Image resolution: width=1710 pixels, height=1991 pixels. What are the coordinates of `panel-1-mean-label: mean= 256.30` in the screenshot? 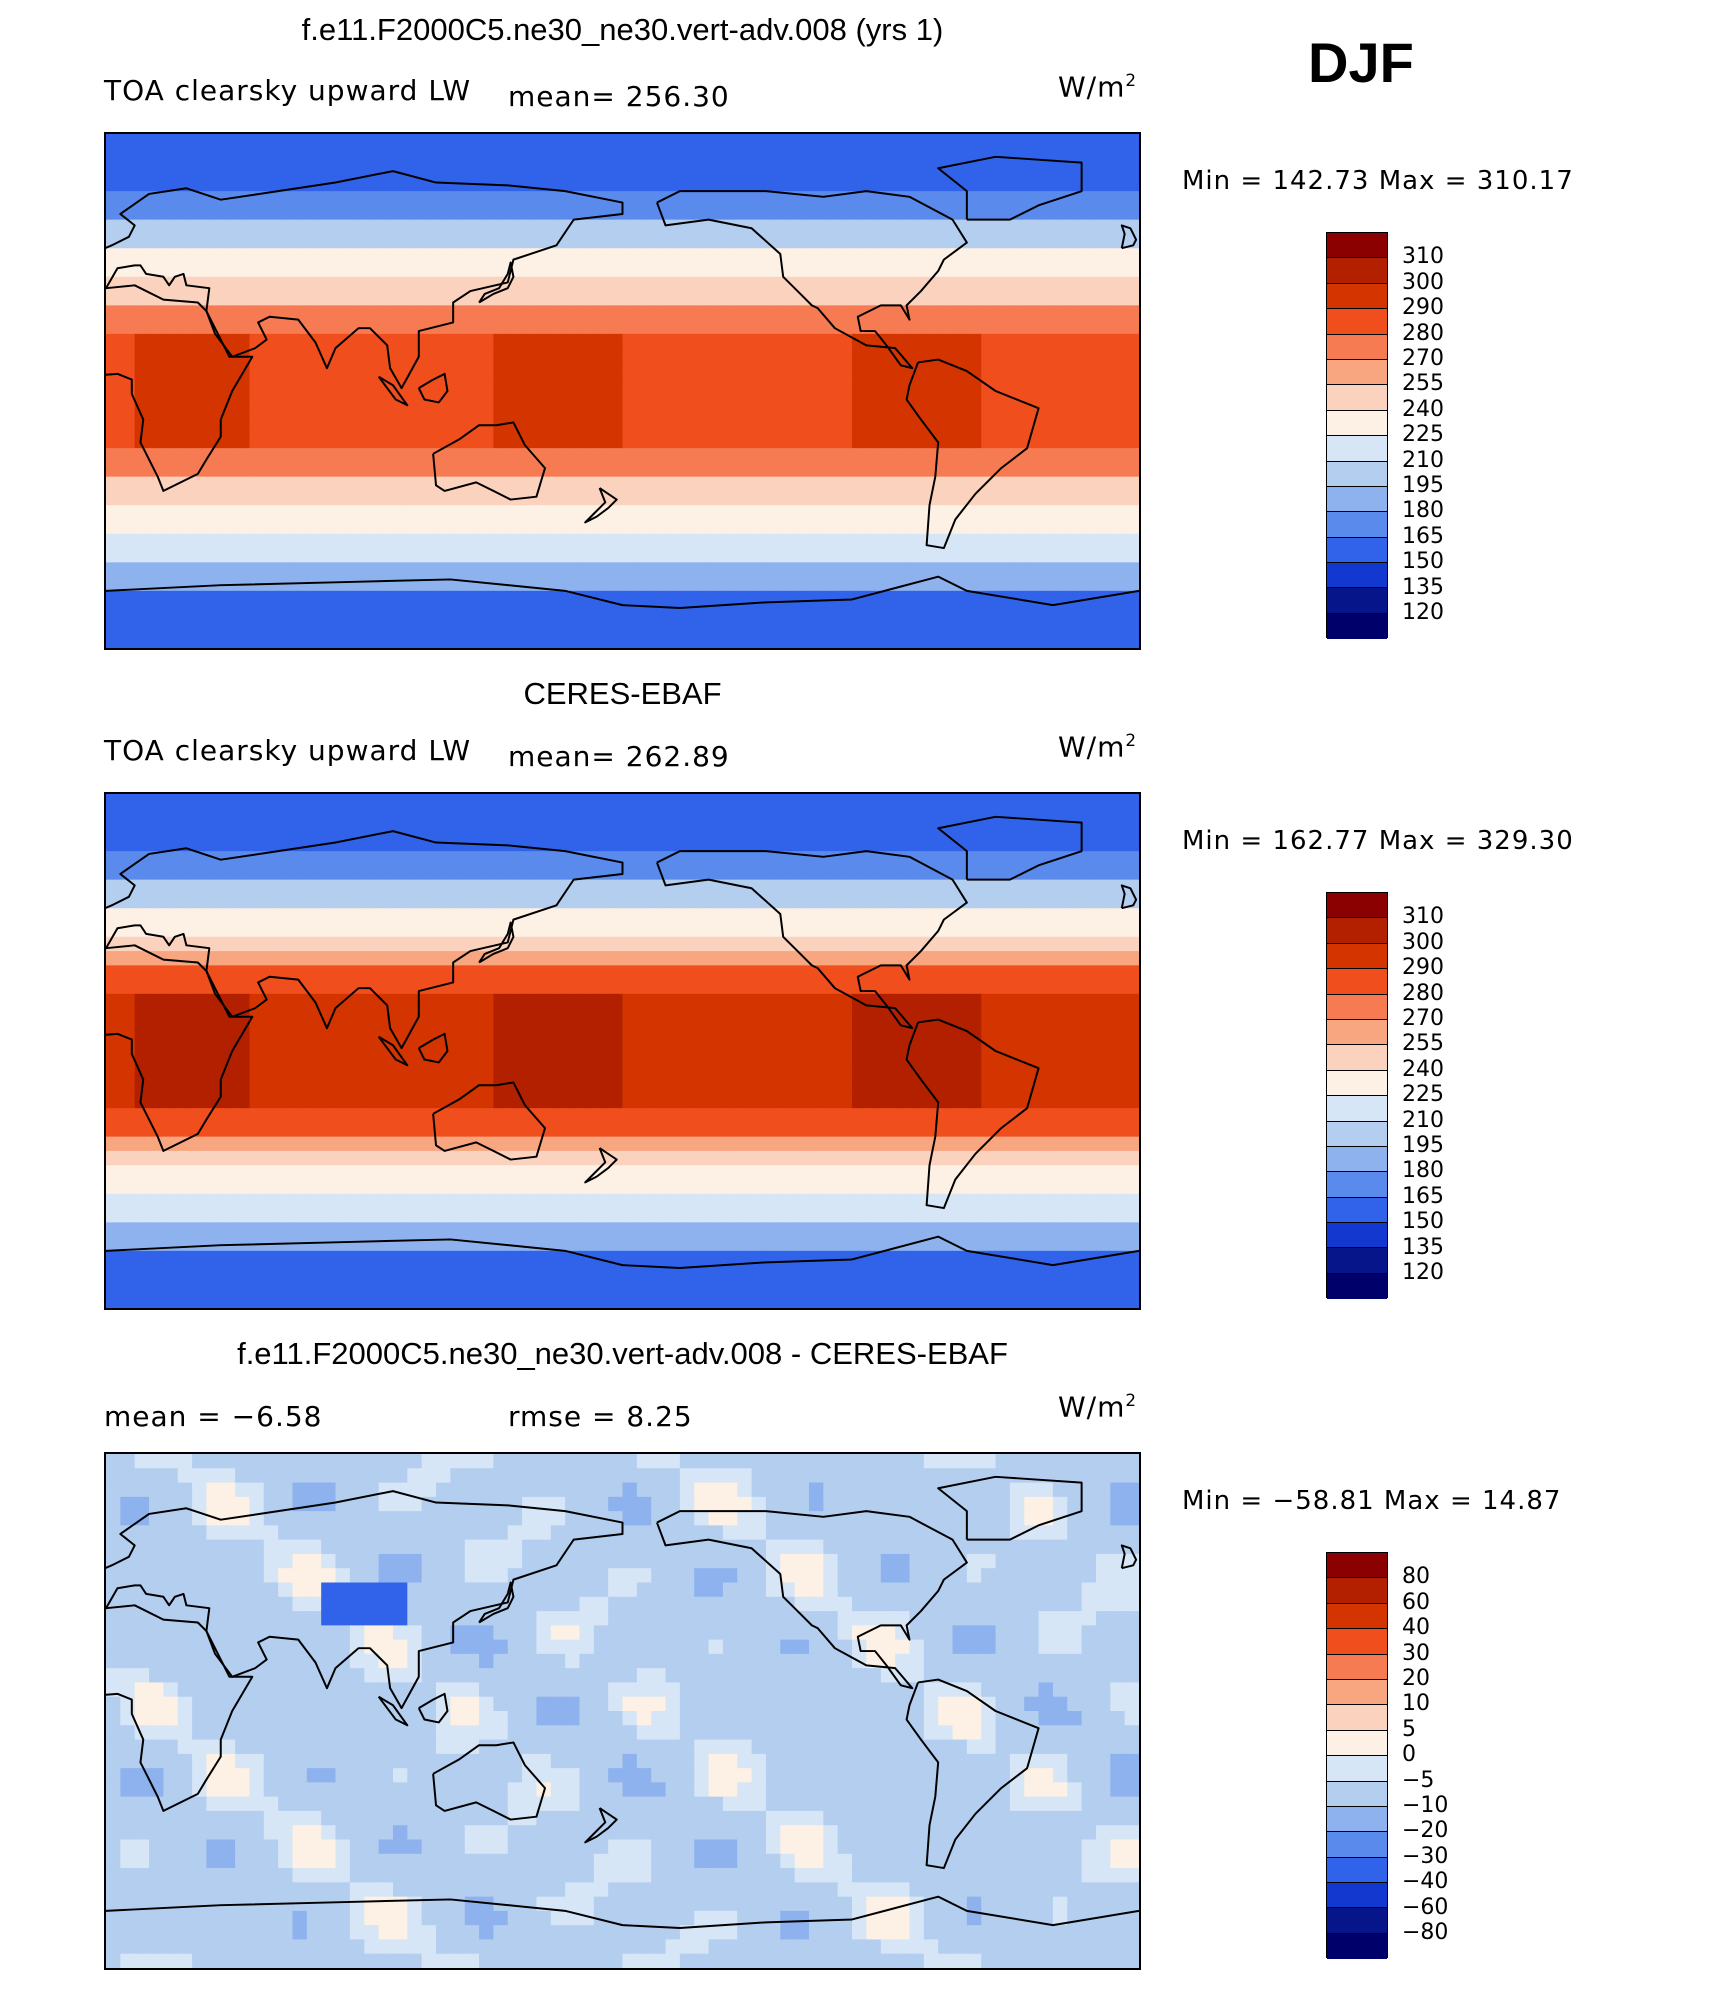 It's located at (619, 96).